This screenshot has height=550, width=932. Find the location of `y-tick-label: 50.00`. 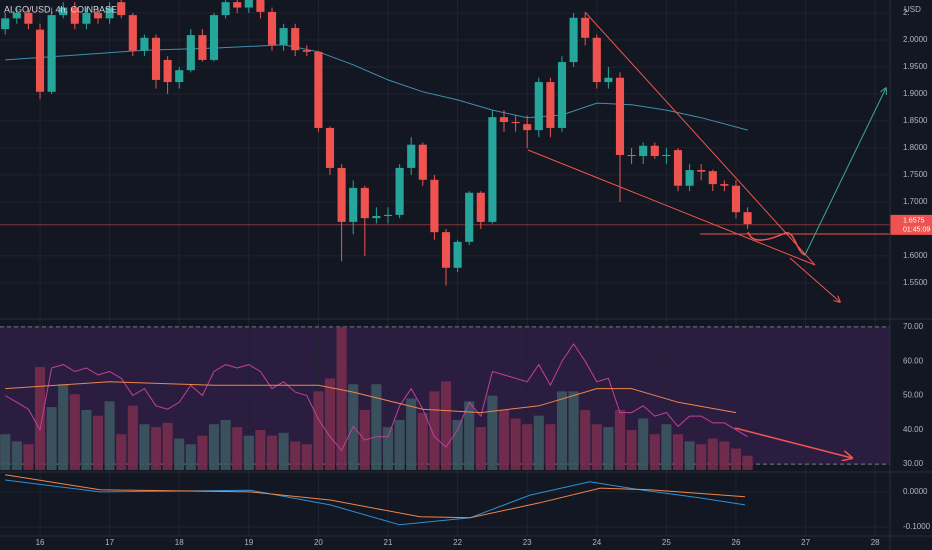

y-tick-label: 50.00 is located at coordinates (913, 395).